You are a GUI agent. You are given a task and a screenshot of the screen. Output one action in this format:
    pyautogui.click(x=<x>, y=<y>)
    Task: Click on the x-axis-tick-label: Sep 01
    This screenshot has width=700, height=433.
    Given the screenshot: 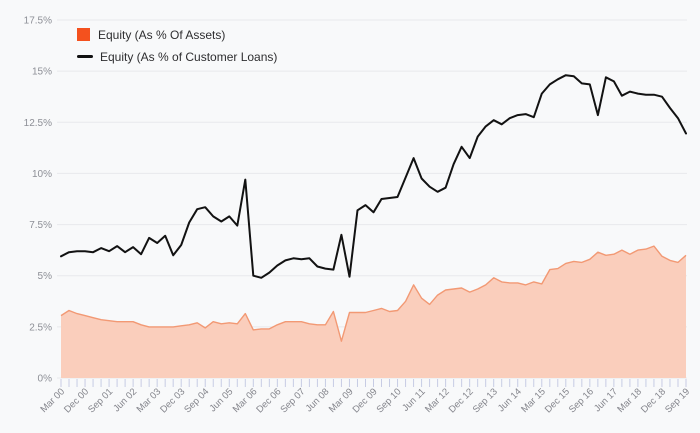 What is the action you would take?
    pyautogui.click(x=100, y=400)
    